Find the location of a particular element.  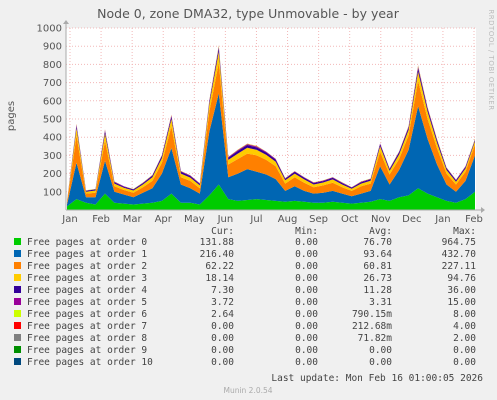

y-axis-arrow is located at coordinates (66, 22).